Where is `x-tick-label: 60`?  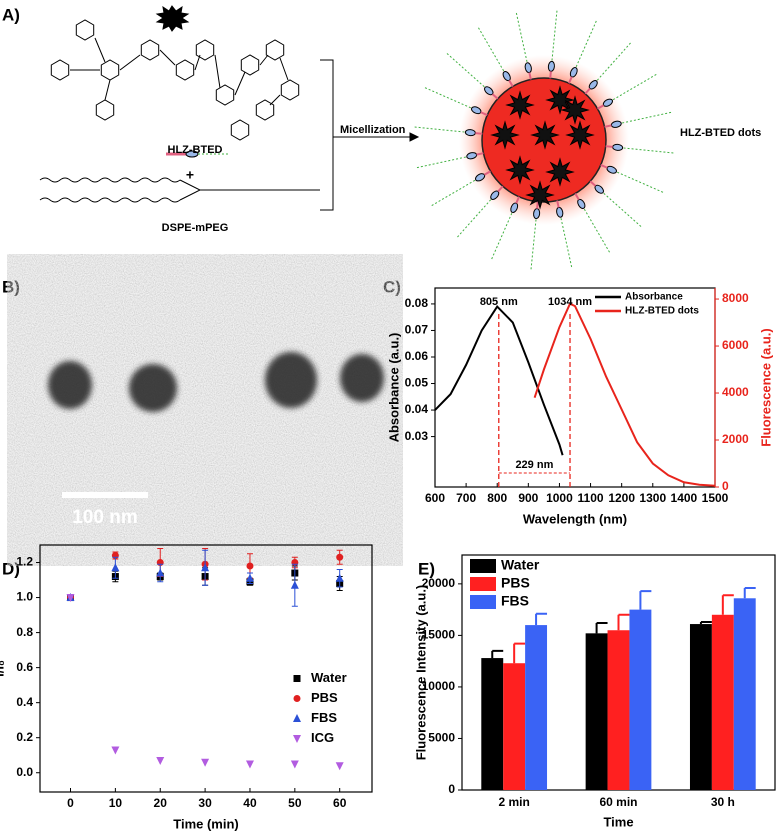
x-tick-label: 60 is located at coordinates (340, 803).